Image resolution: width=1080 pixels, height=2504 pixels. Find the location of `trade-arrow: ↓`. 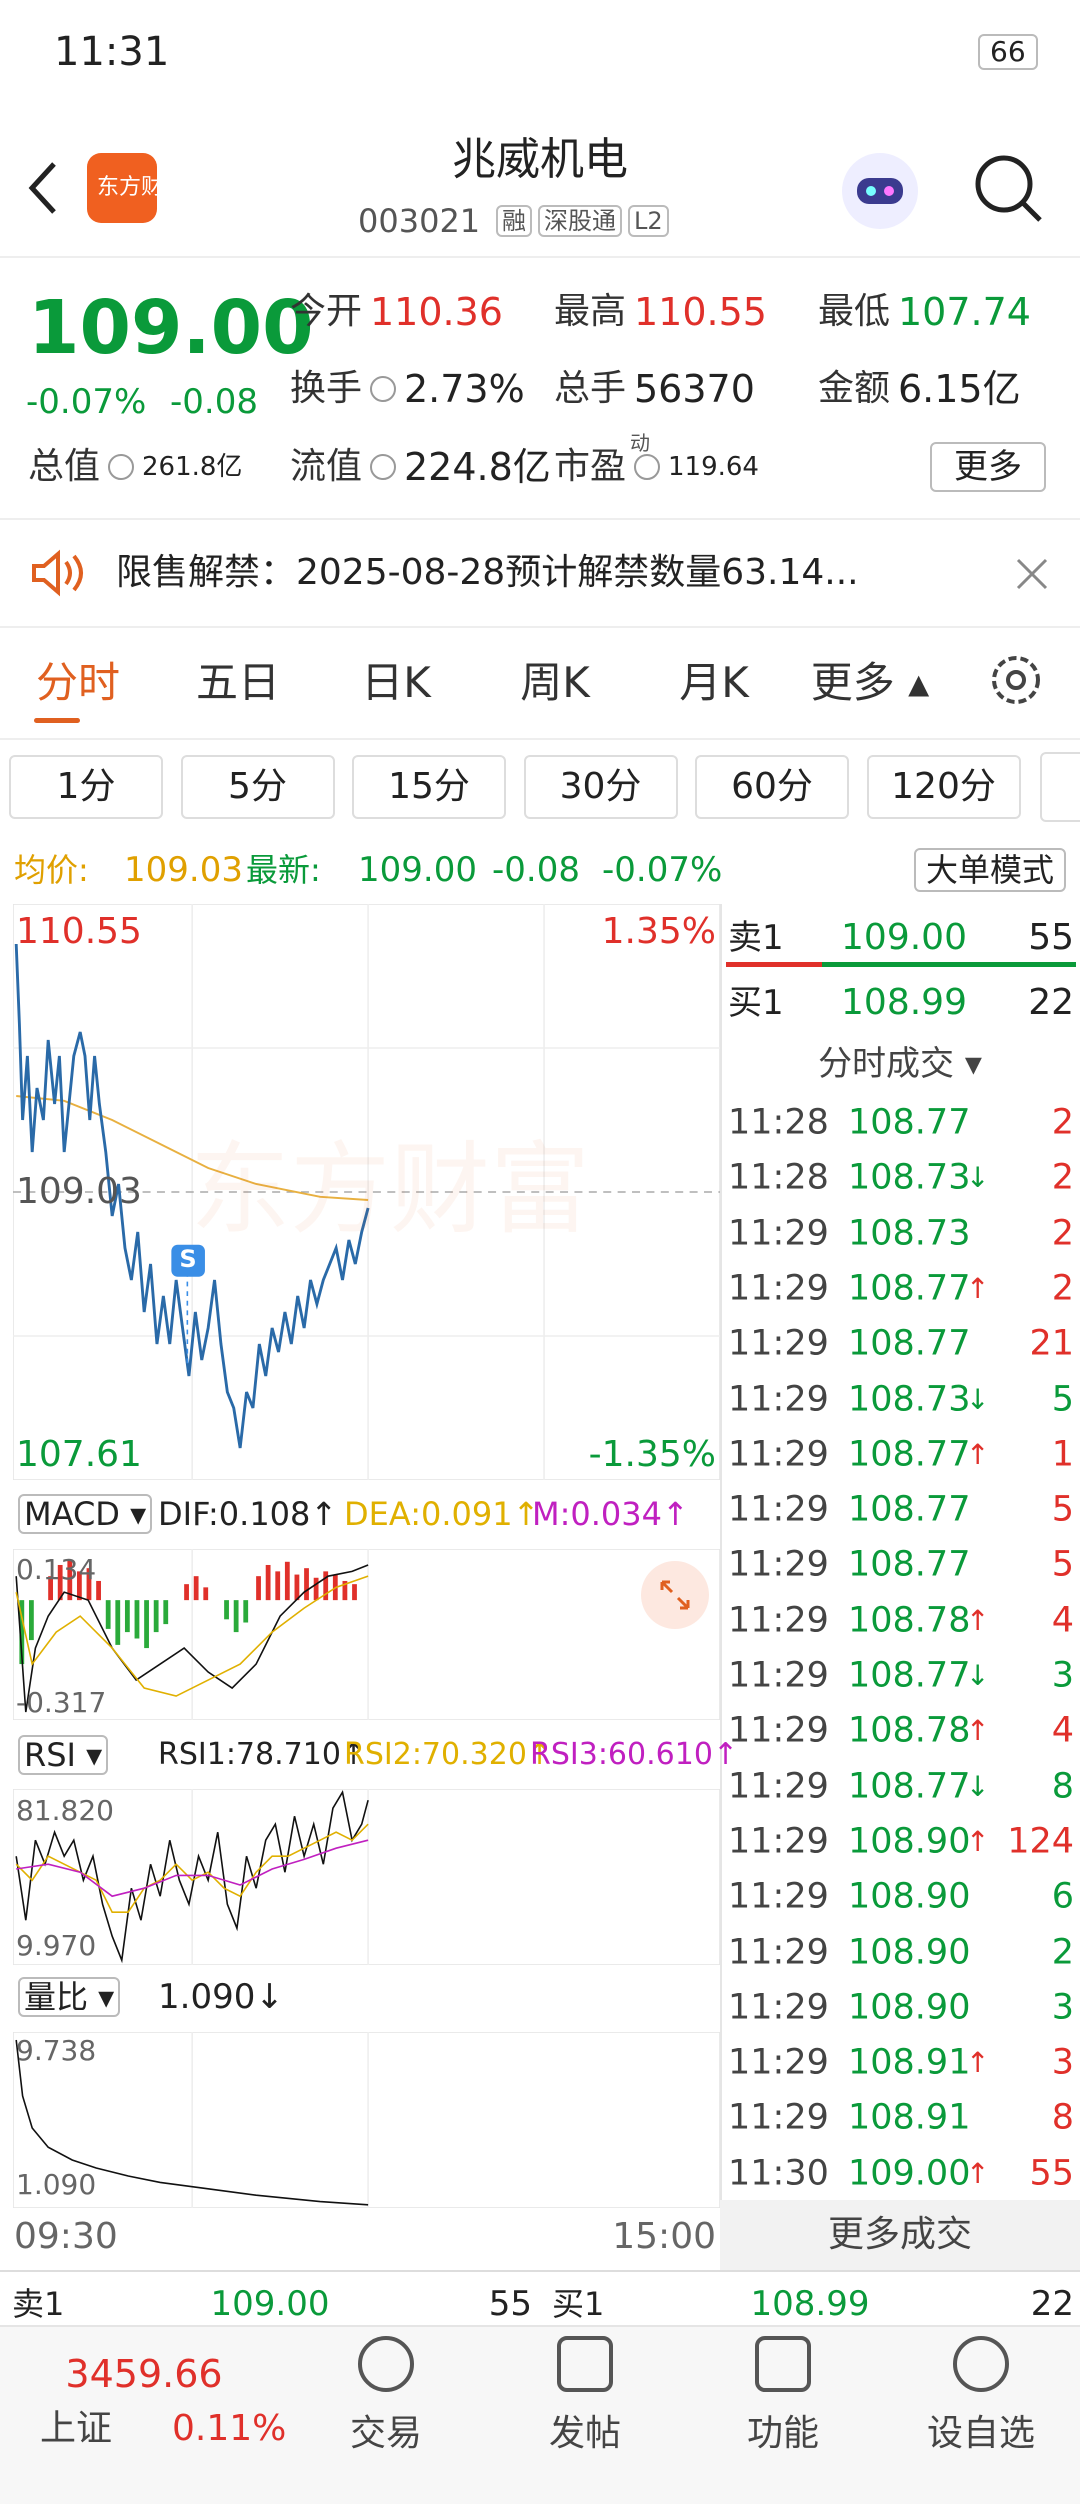

trade-arrow: ↓ is located at coordinates (978, 1178).